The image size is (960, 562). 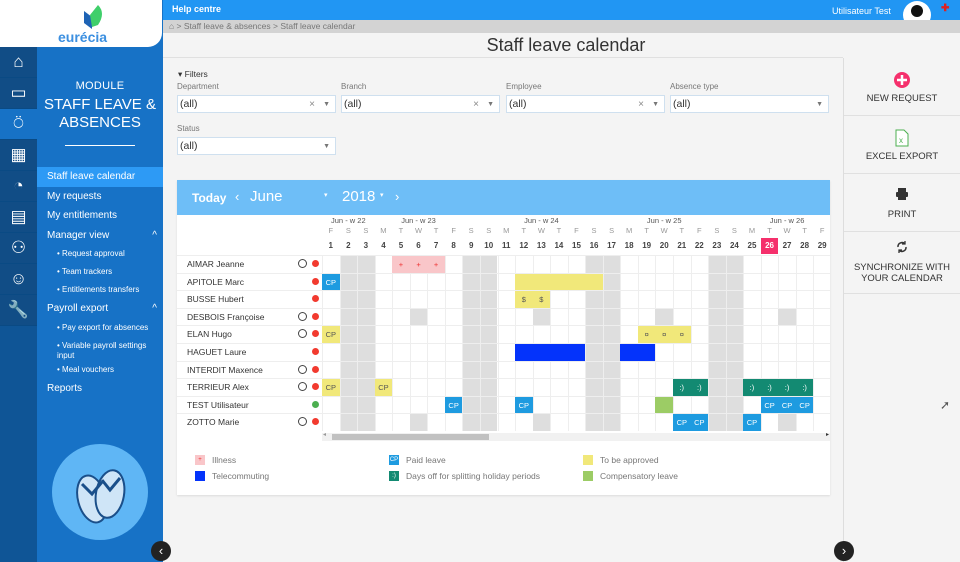 I want to click on day-number: 3, so click(x=366, y=245).